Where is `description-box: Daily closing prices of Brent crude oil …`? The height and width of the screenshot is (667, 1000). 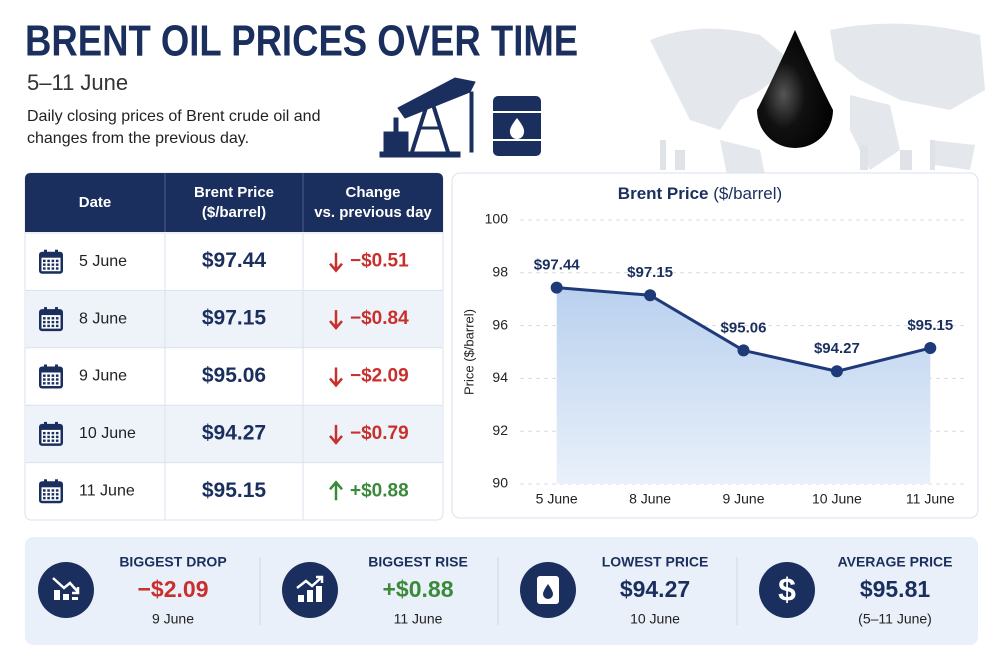
description-box: Daily closing prices of Brent crude oil … is located at coordinates (173, 127).